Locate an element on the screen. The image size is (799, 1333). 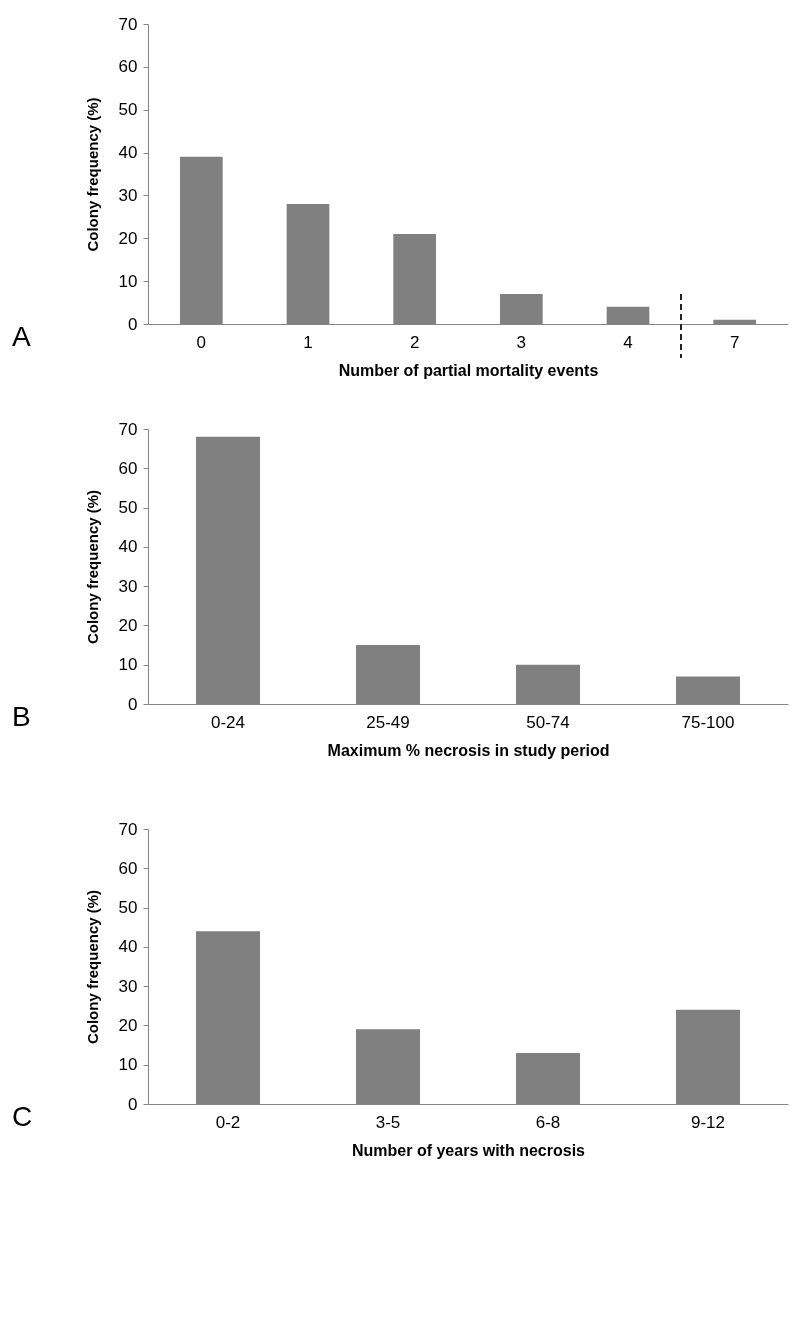
x-tick-label: 4 is located at coordinates (628, 342).